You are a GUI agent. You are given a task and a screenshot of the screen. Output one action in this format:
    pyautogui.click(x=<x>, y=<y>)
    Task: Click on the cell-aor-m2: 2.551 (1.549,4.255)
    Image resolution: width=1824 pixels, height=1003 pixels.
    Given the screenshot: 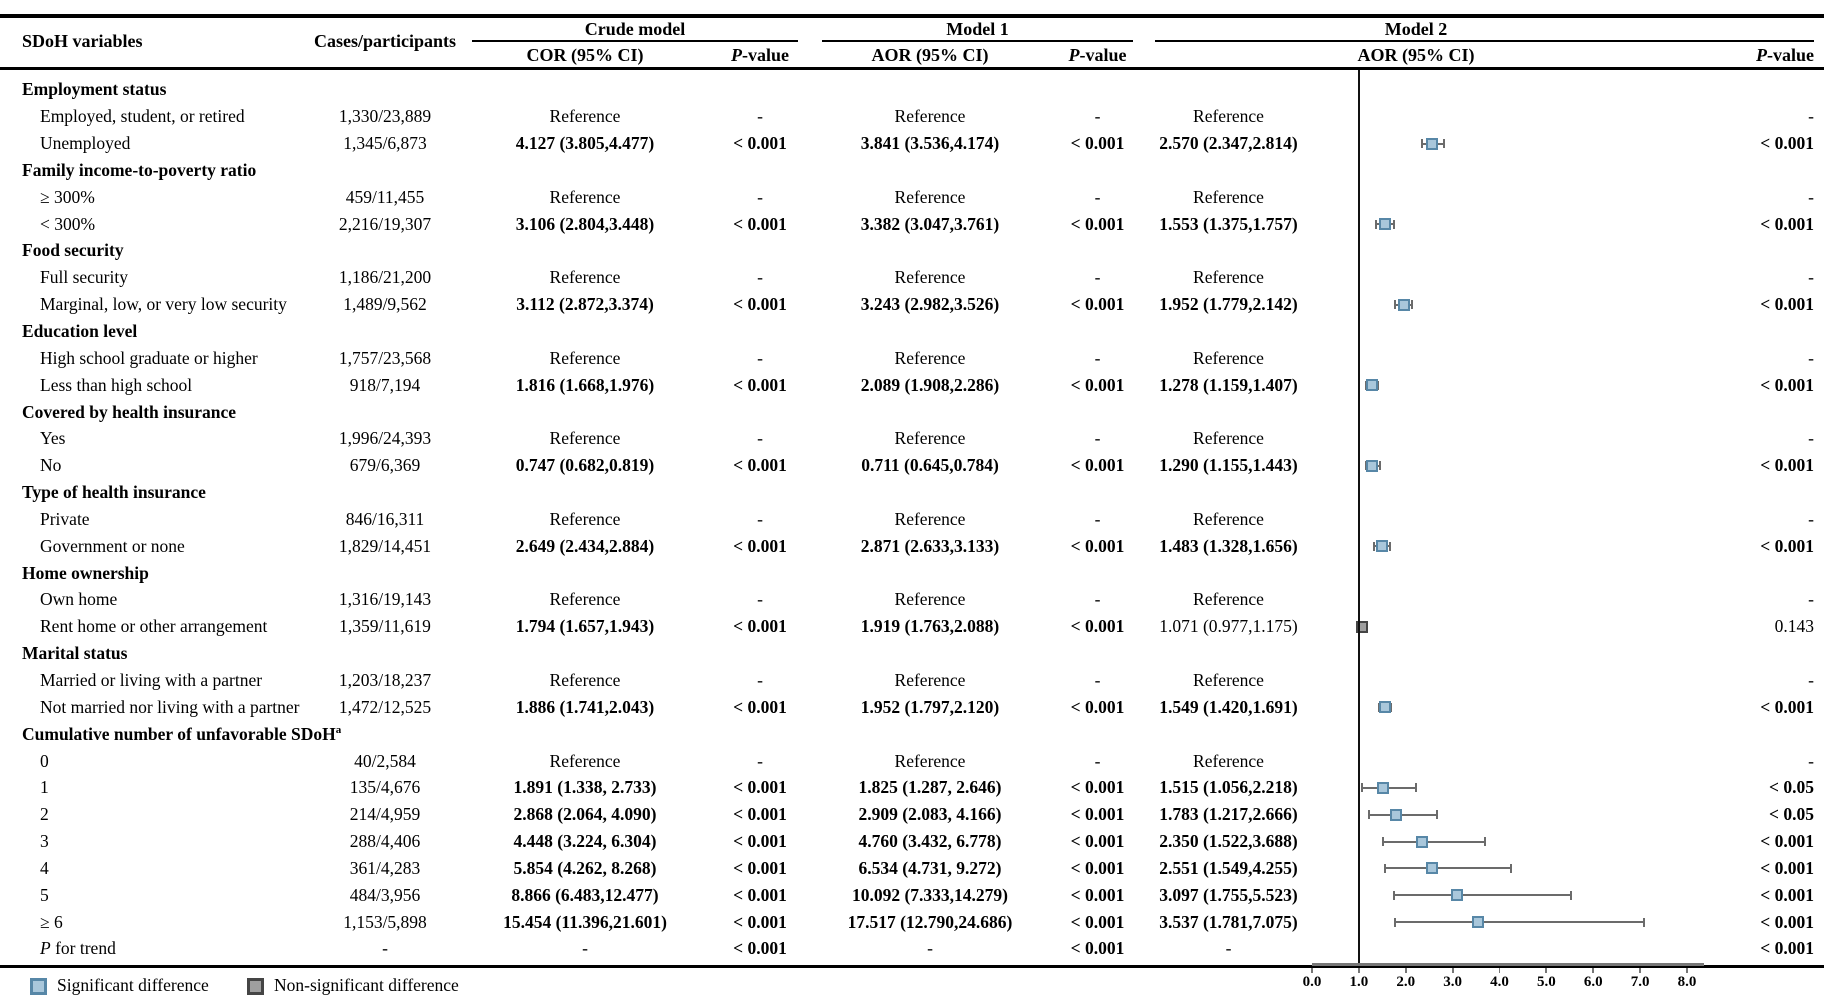 What is the action you would take?
    pyautogui.click(x=1228, y=867)
    